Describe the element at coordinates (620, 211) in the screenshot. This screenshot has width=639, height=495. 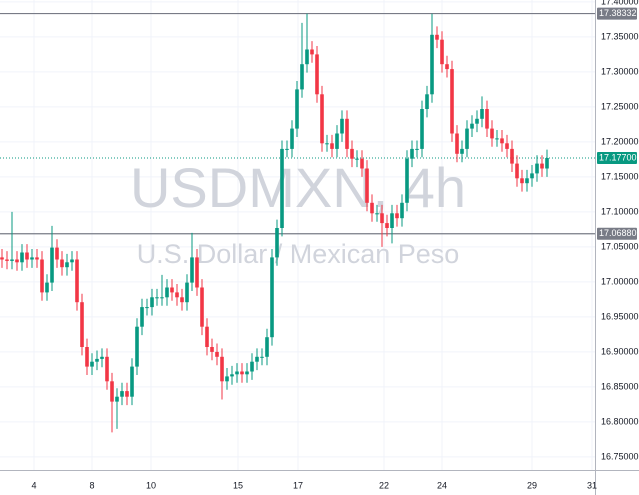
I see `y-tick-label: 17.10000` at that location.